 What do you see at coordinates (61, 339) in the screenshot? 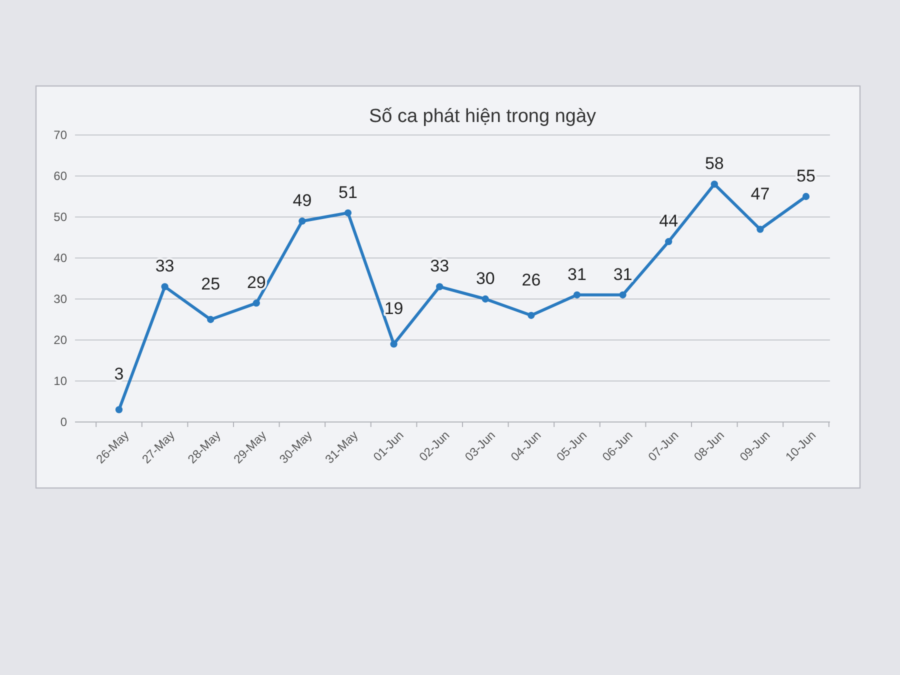
I see `y-tick-label: 20` at bounding box center [61, 339].